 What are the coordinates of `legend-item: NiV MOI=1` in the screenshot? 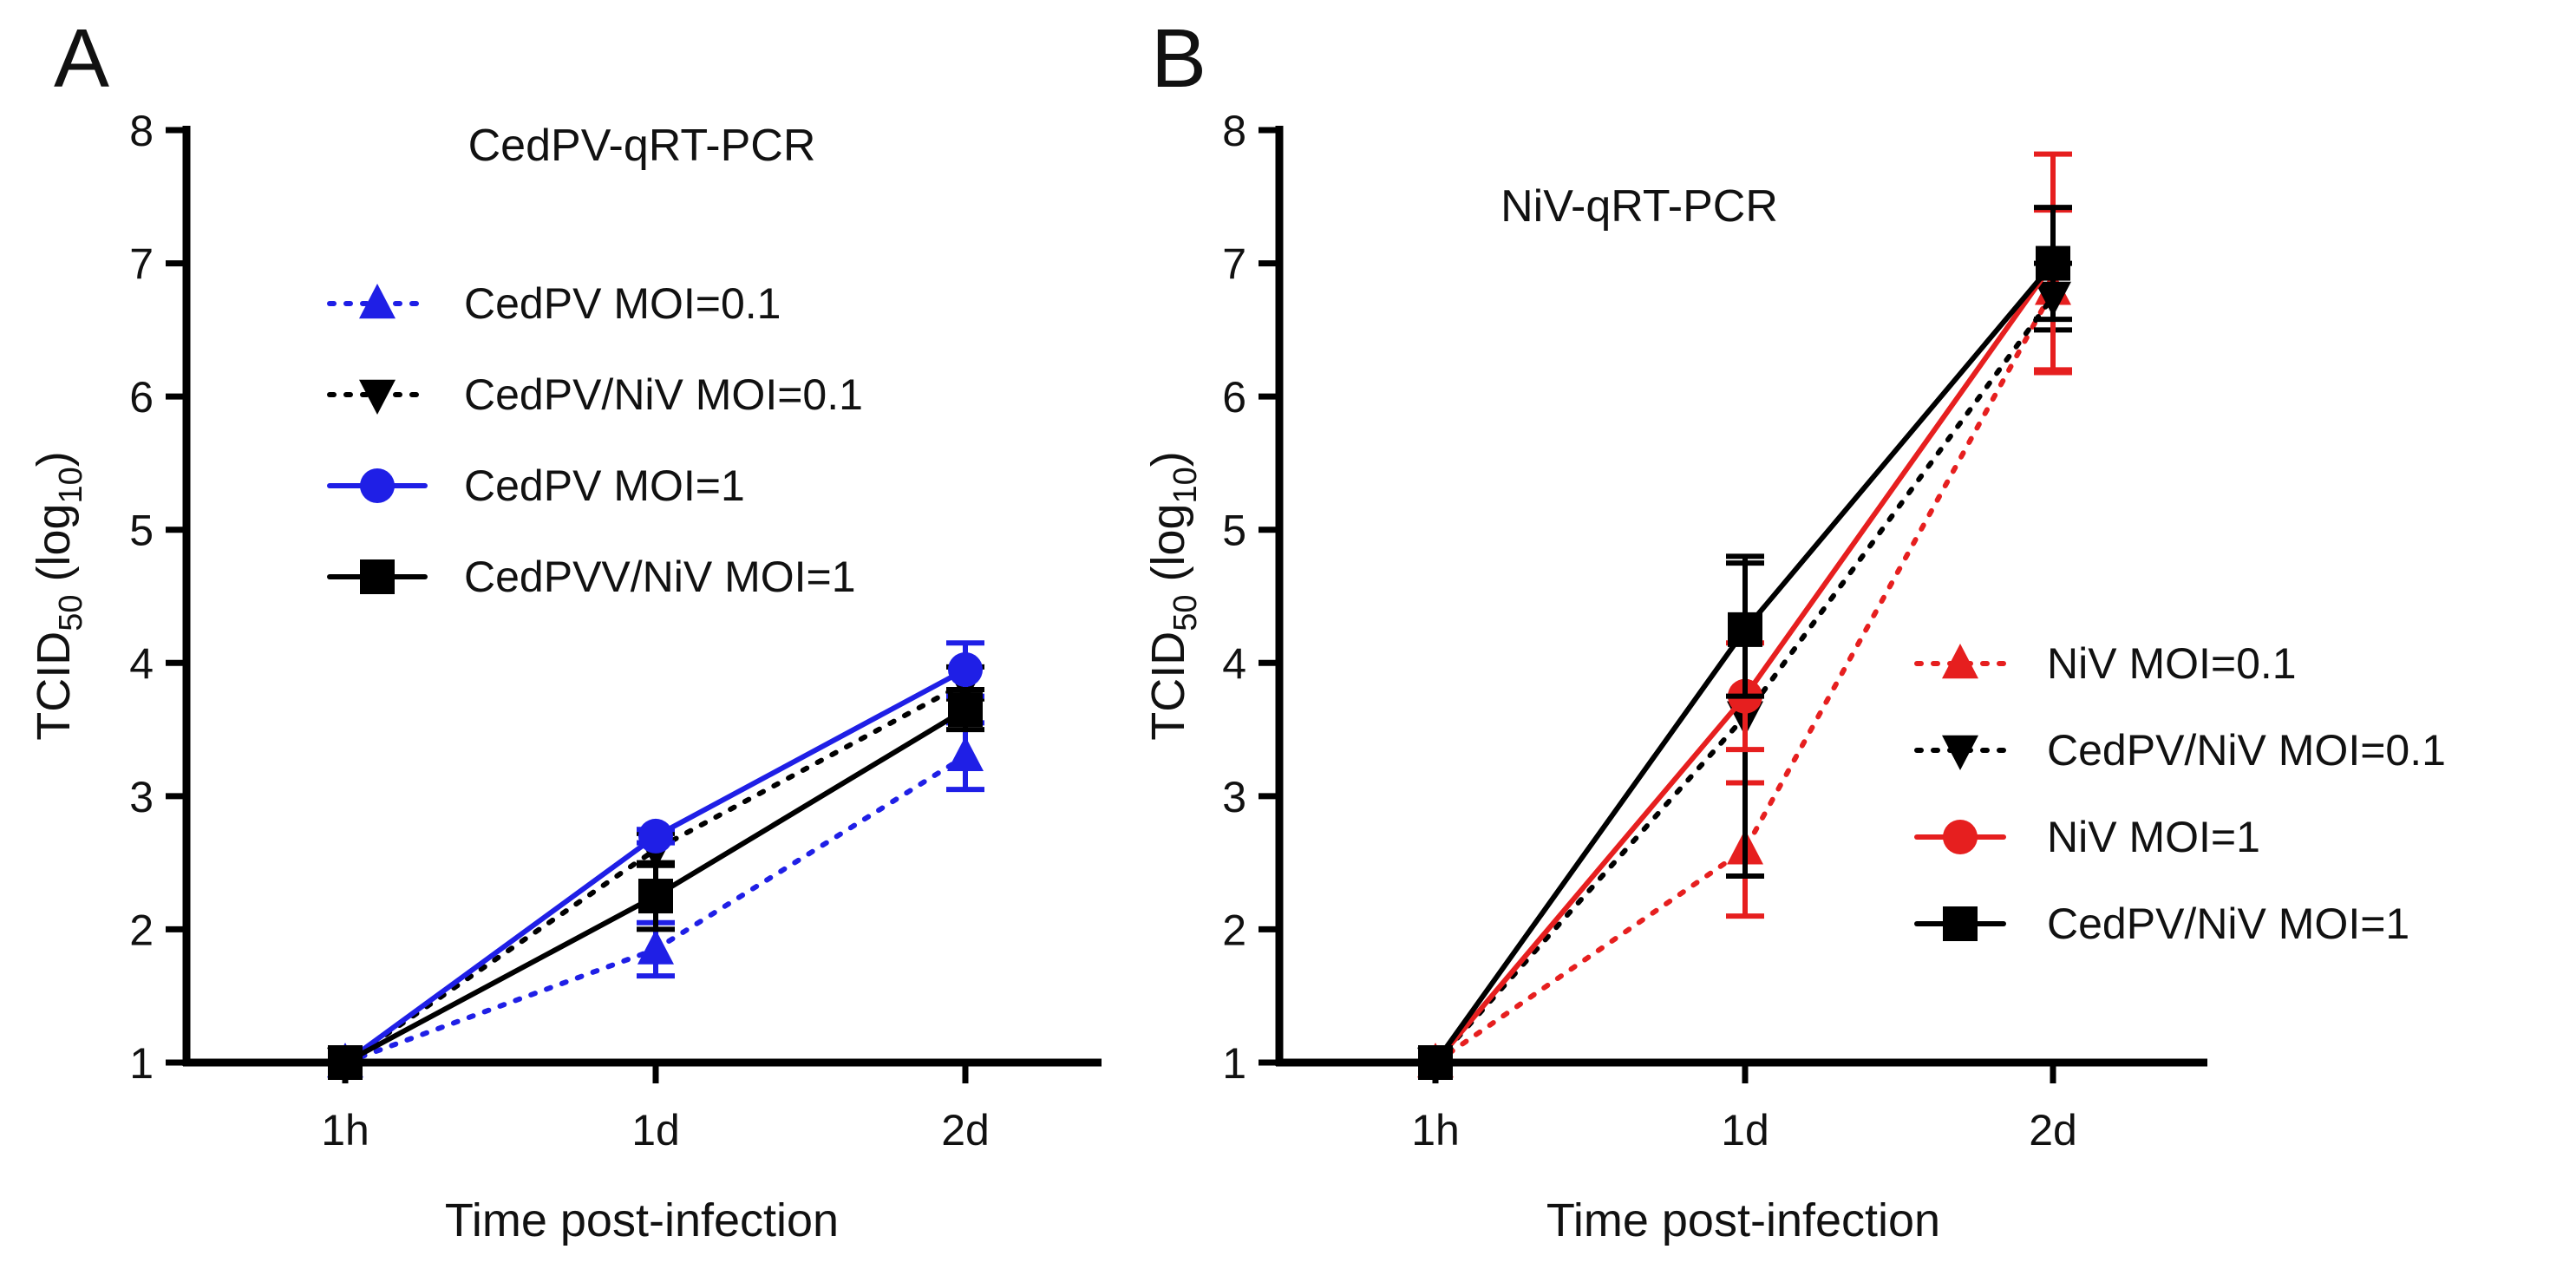 It's located at (2087, 837).